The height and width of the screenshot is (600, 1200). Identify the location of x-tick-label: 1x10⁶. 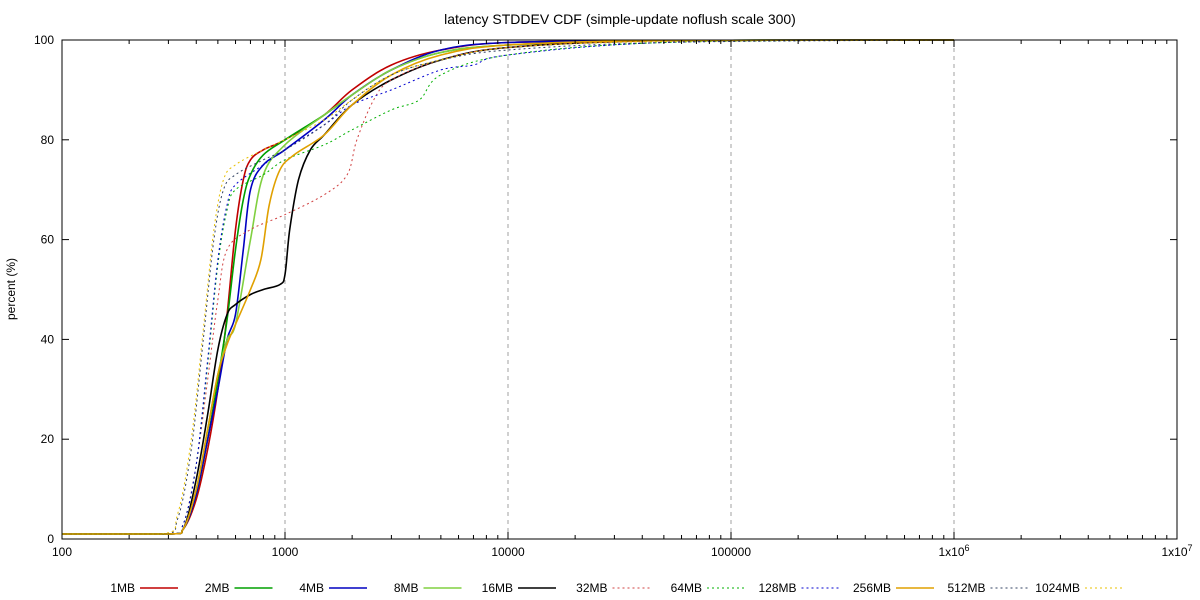
(953, 551).